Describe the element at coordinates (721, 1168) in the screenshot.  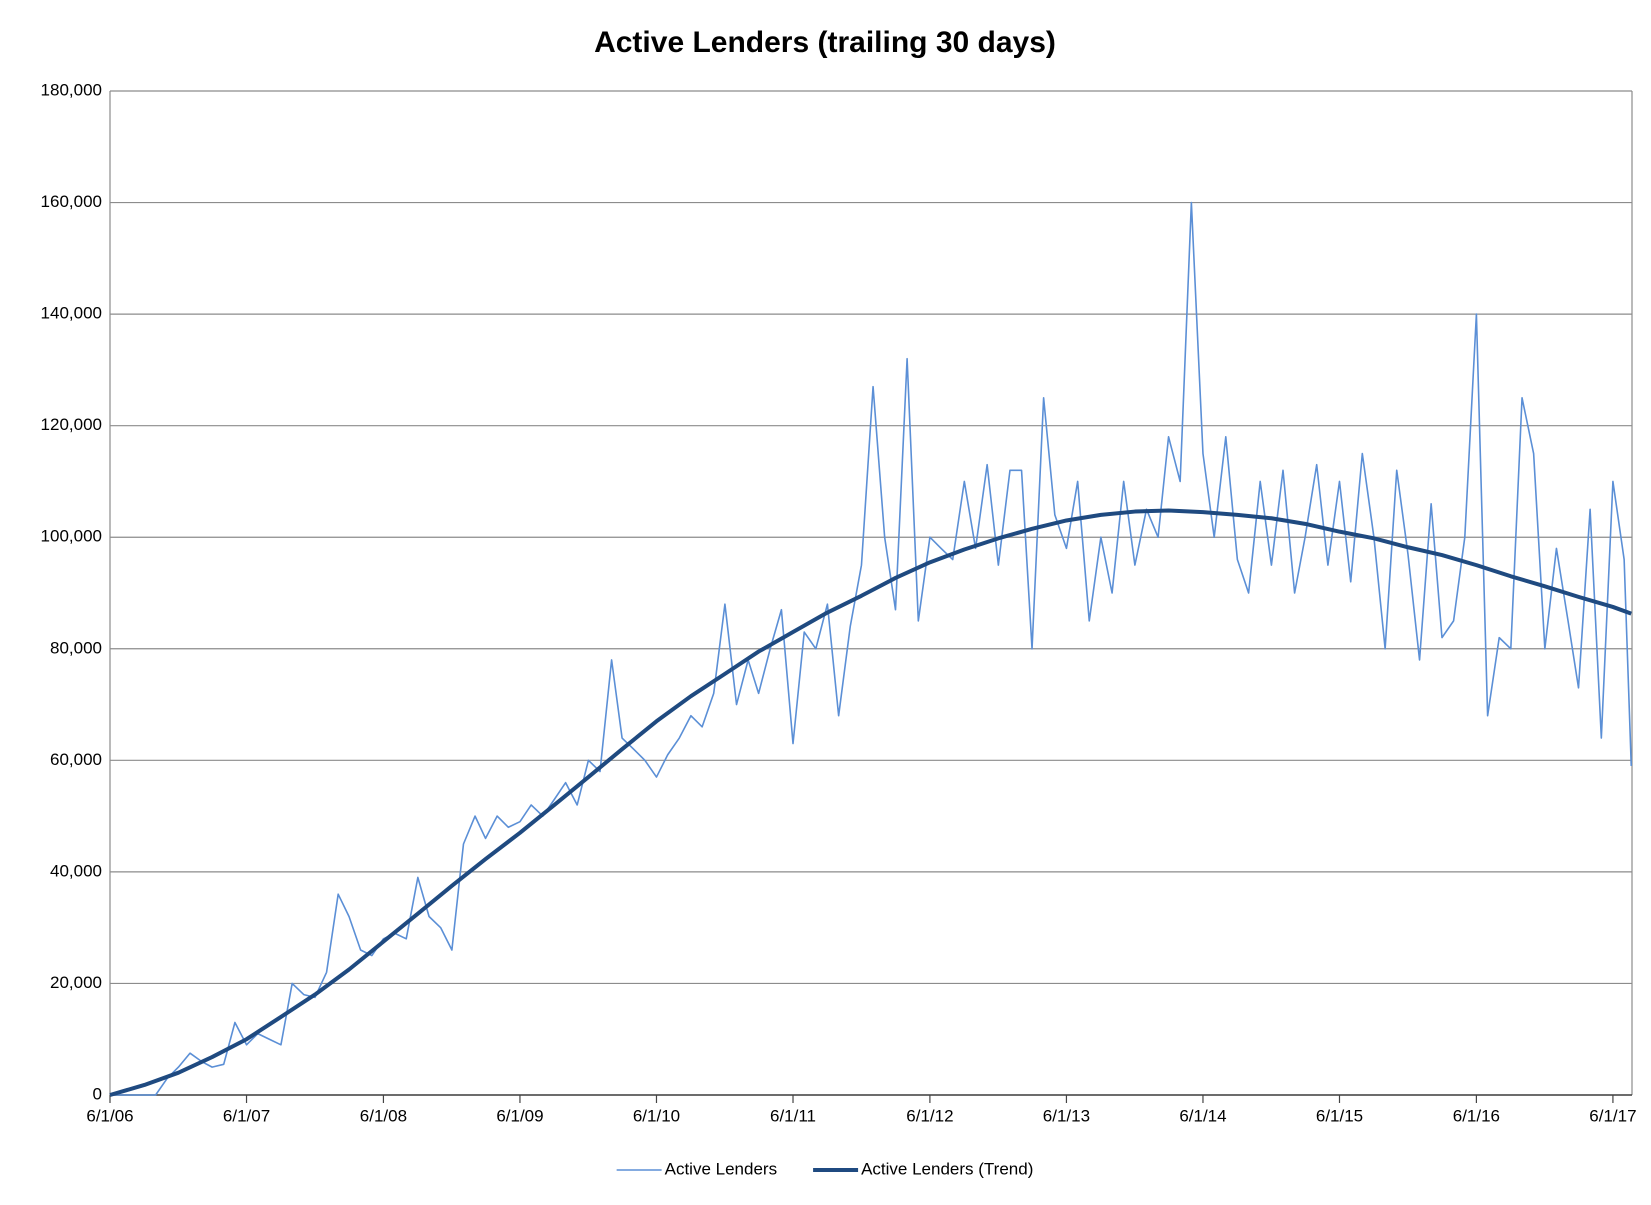
I see `legend-label: Active Lenders` at that location.